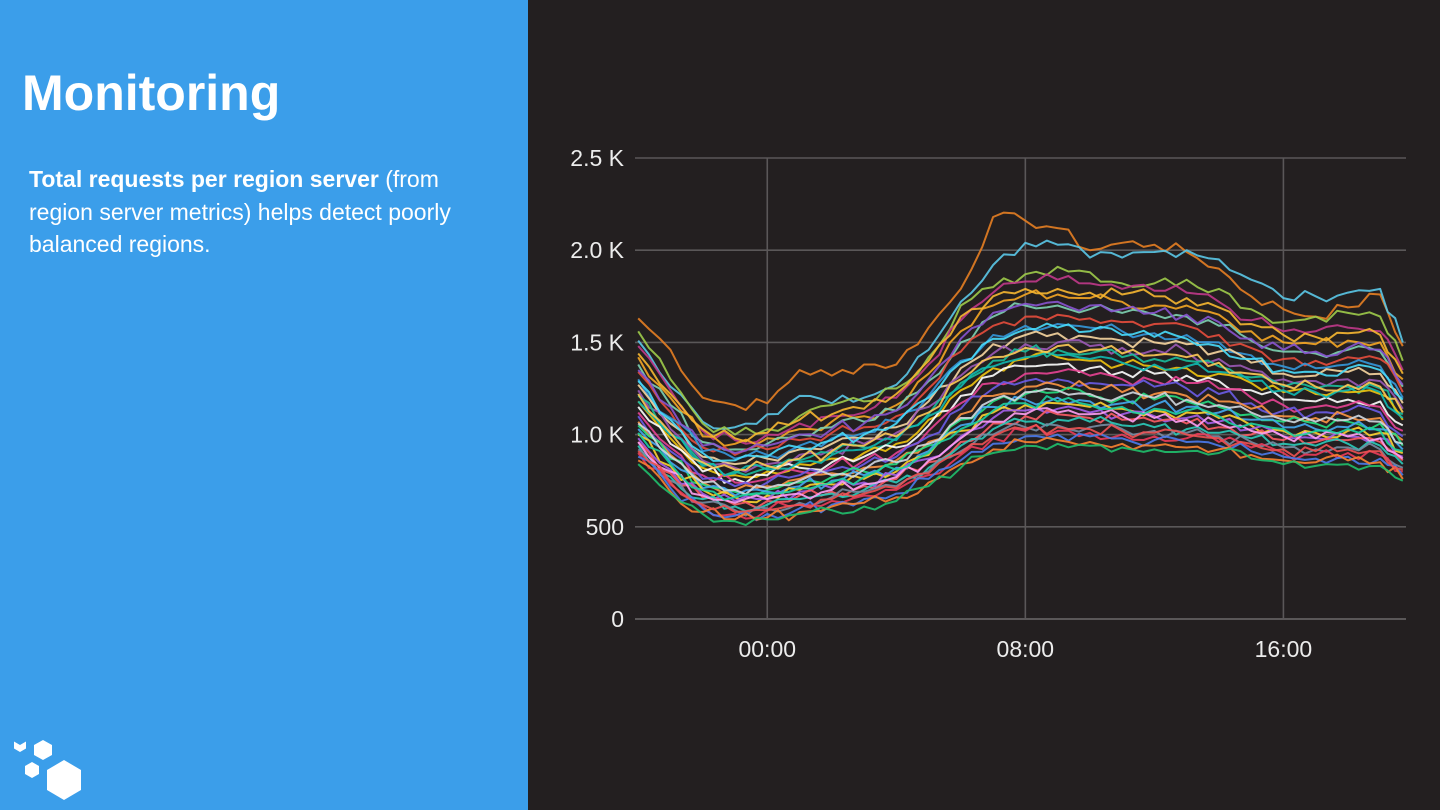 The image size is (1440, 810). What do you see at coordinates (1026, 649) in the screenshot?
I see `x-tick-label: 08:00` at bounding box center [1026, 649].